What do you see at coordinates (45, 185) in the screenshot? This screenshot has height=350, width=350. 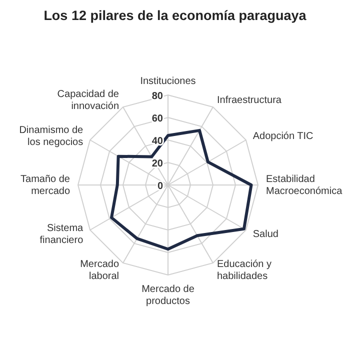 I see `spoke-label: Tamaño de mercado` at bounding box center [45, 185].